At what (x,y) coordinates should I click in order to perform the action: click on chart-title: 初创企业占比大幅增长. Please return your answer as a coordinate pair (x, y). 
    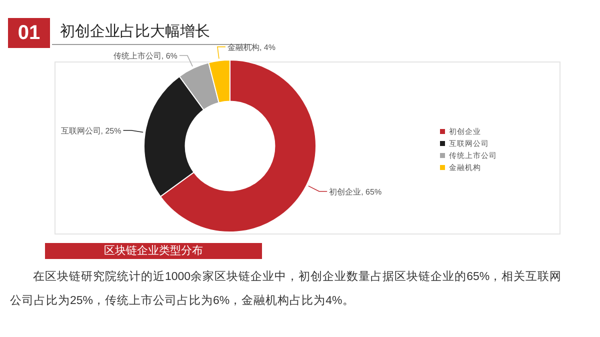
    Looking at the image, I should click on (135, 31).